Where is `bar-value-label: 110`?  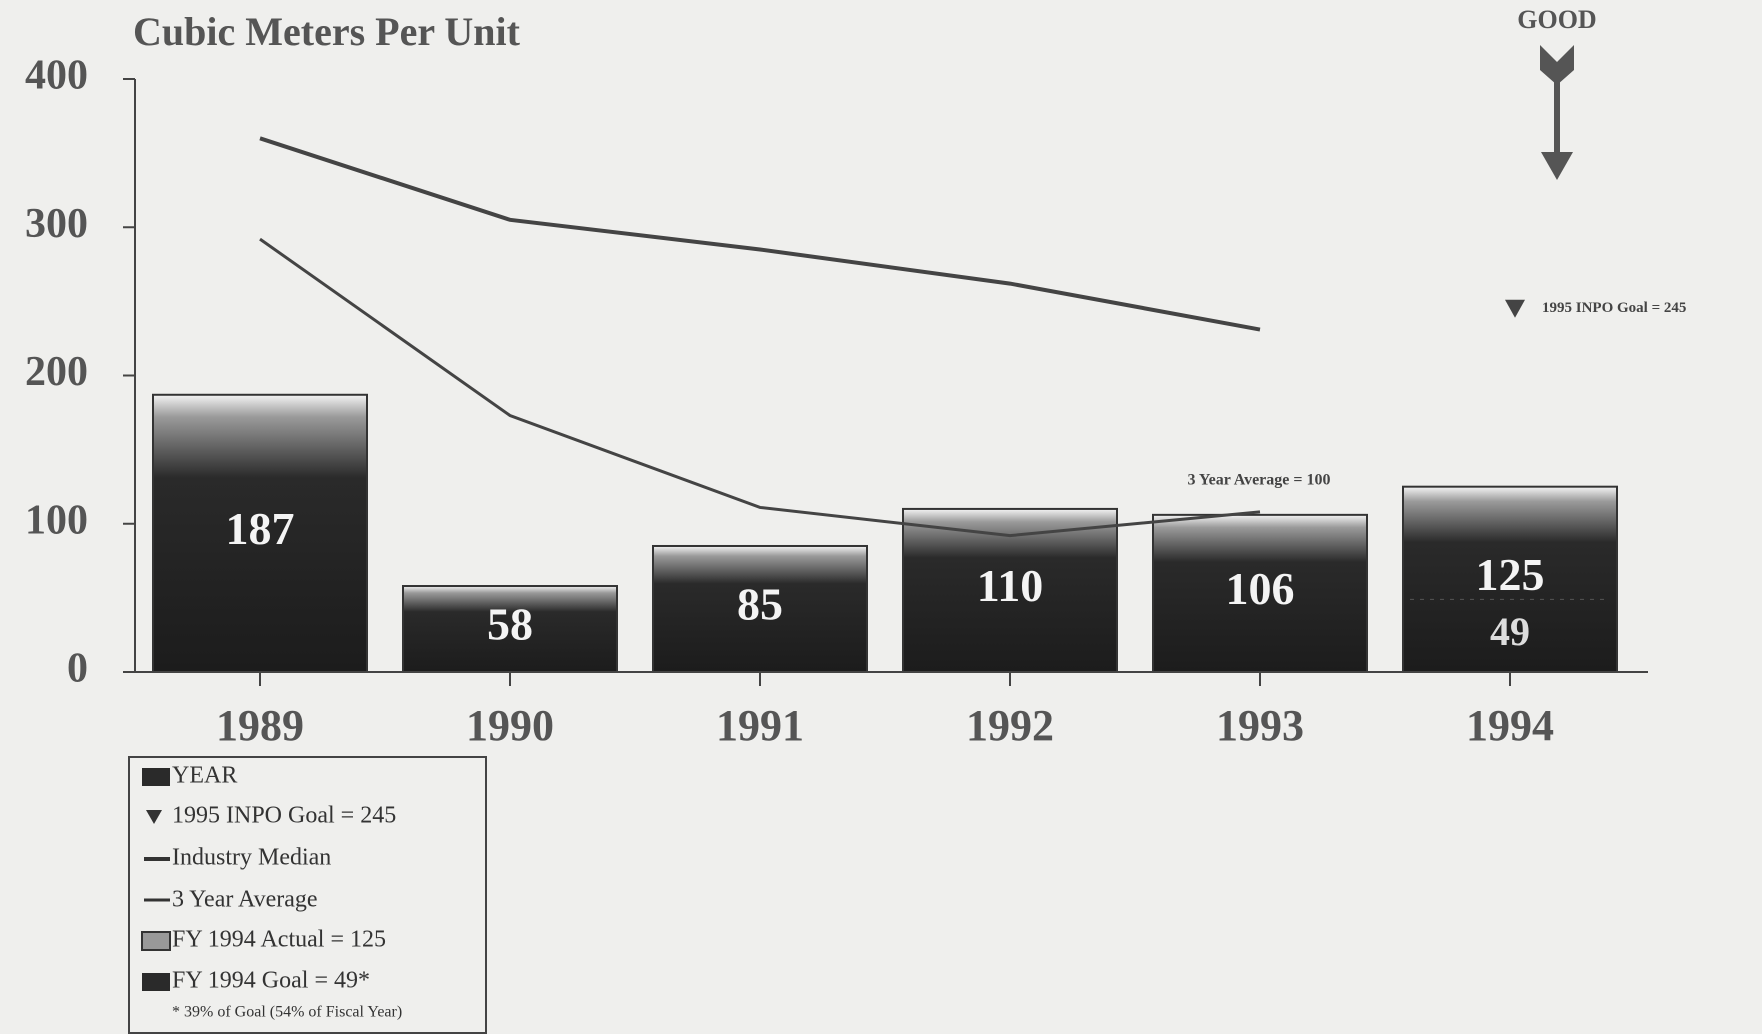
bar-value-label: 110 is located at coordinates (1010, 585).